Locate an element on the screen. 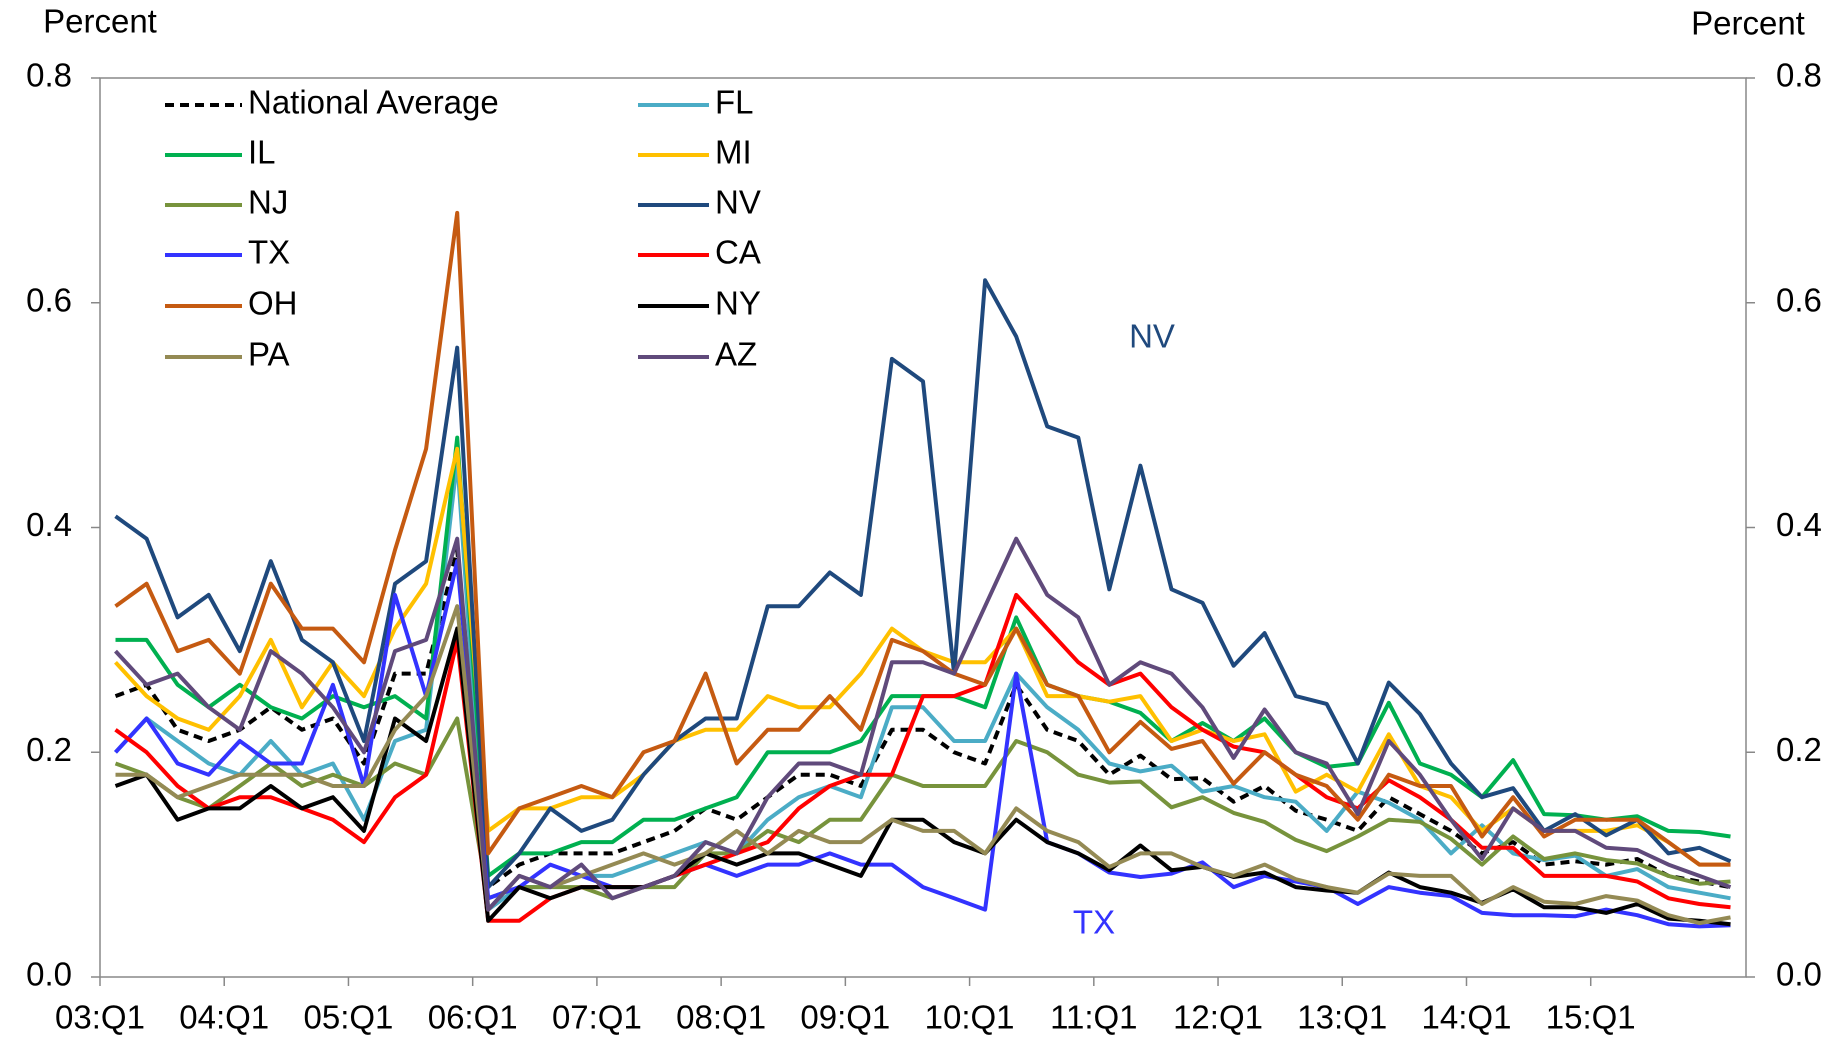 This screenshot has width=1843, height=1037. y2-axis-label: Percent is located at coordinates (1748, 23).